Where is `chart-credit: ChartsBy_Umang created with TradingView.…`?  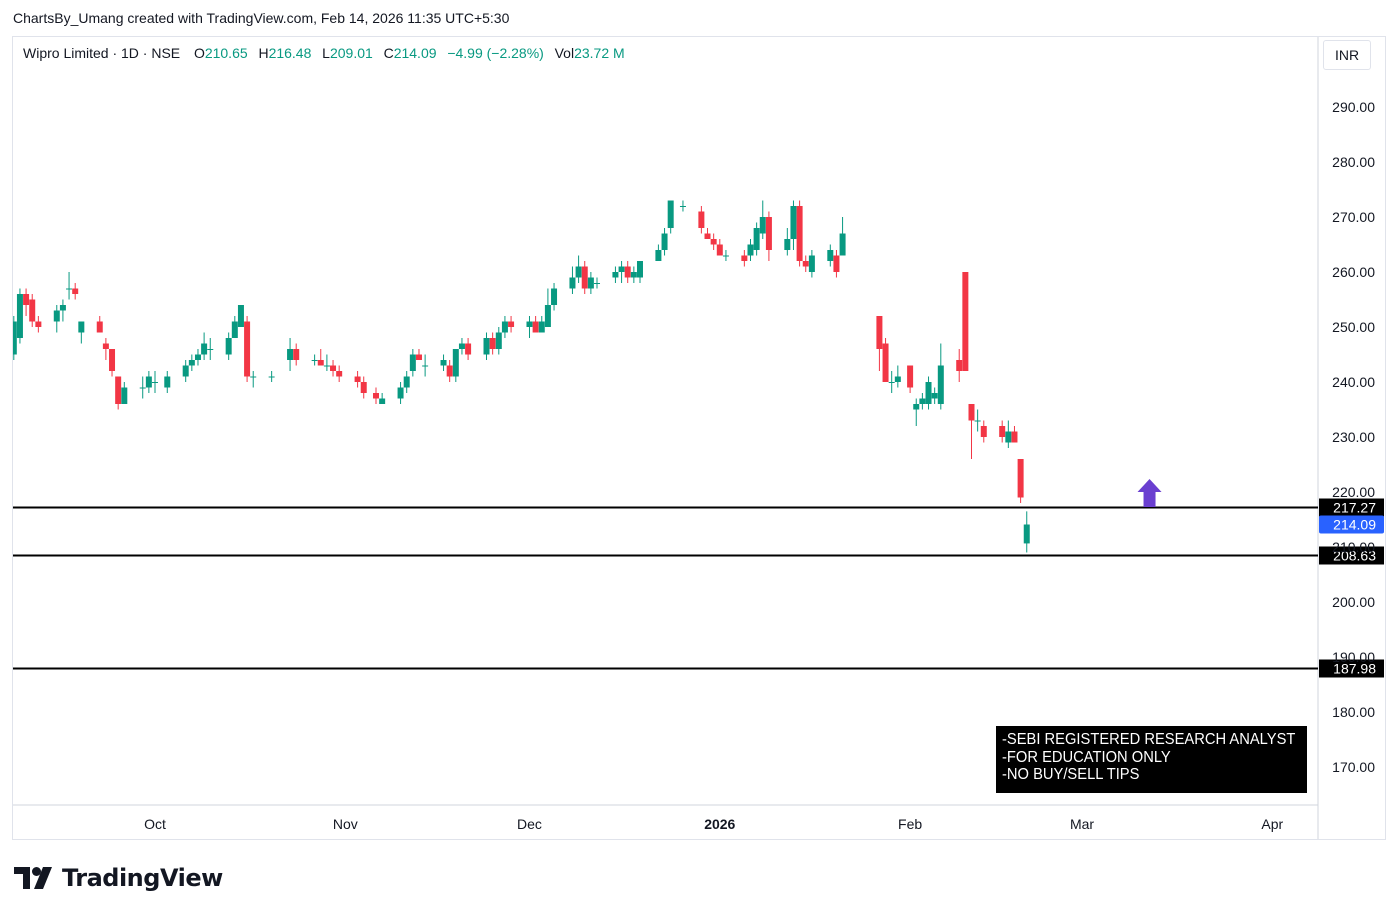 chart-credit: ChartsBy_Umang created with TradingView.… is located at coordinates (261, 18).